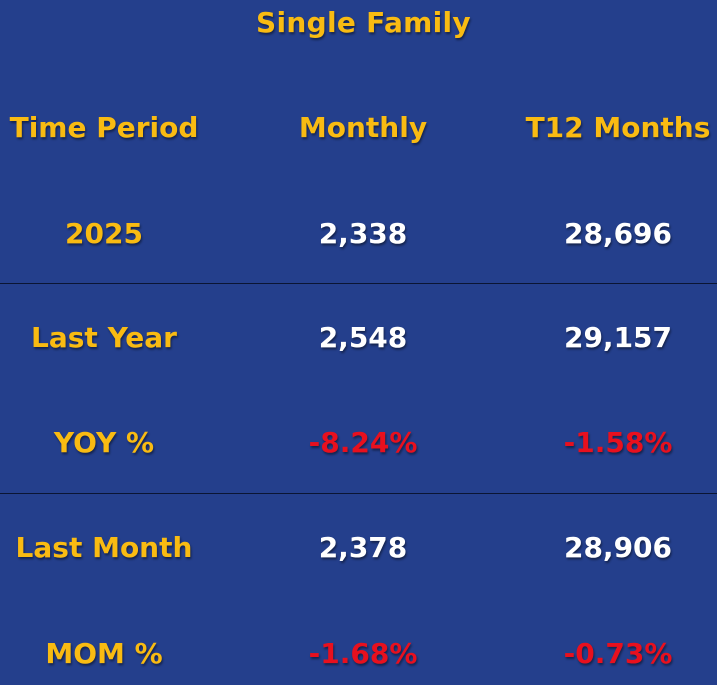  Describe the element at coordinates (104, 337) in the screenshot. I see `row-label: Last Year` at that location.